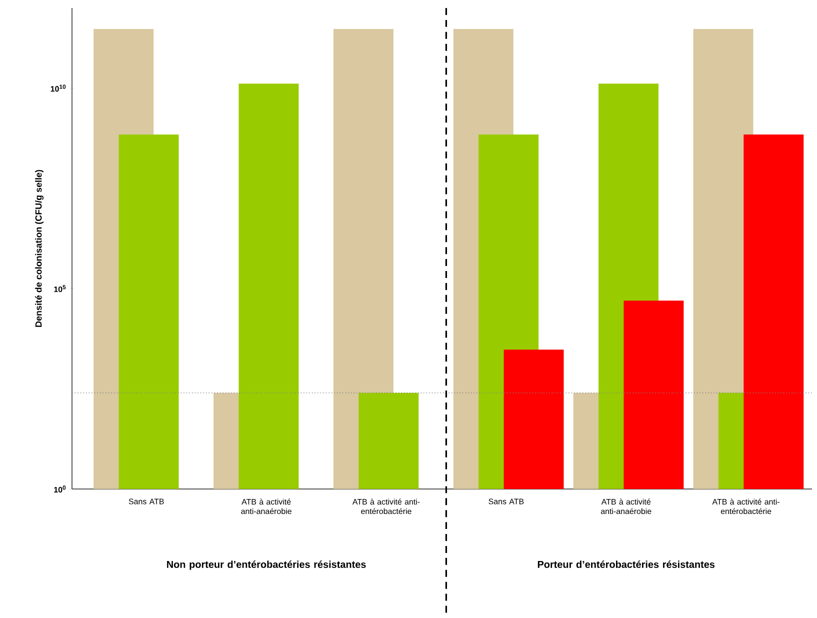  What do you see at coordinates (266, 565) in the screenshot?
I see `text: Non porteur d’entérobactéries résistantes` at bounding box center [266, 565].